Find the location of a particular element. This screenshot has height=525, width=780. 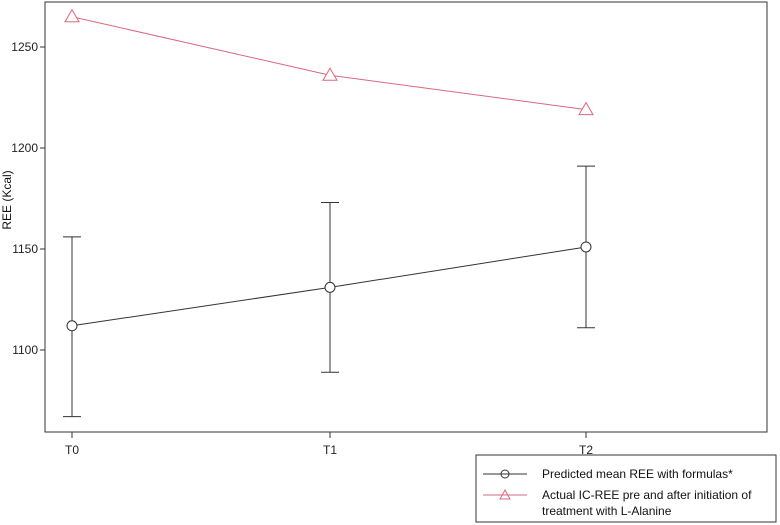

point-predicted-T1 is located at coordinates (330, 287).